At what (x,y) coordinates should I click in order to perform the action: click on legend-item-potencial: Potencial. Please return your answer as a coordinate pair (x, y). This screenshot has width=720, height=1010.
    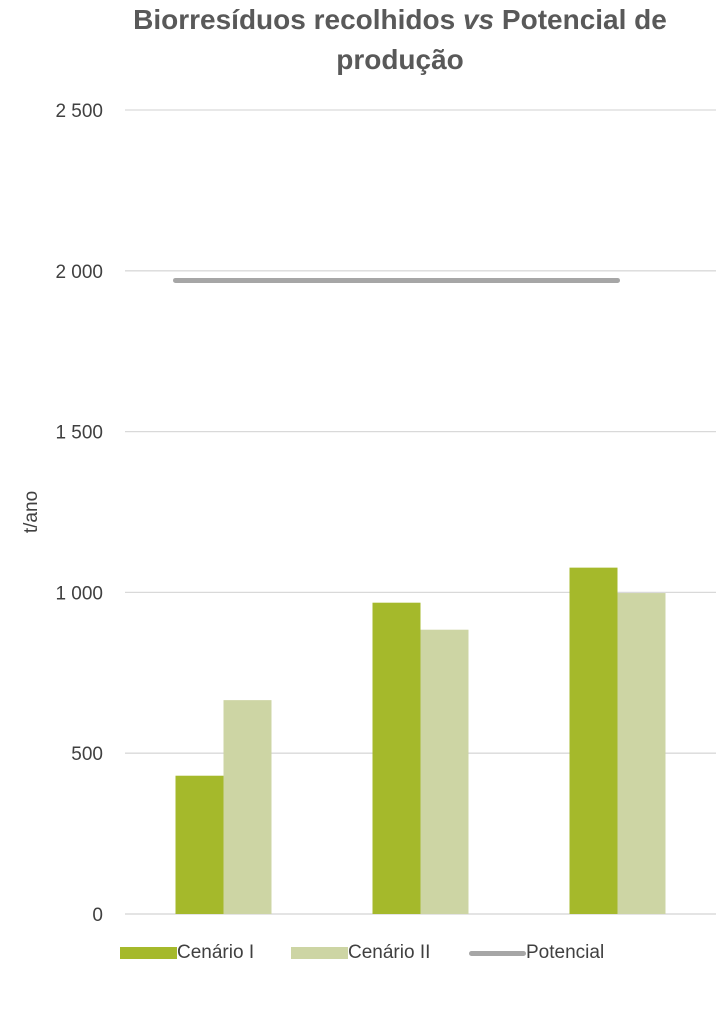
    Looking at the image, I should click on (536, 953).